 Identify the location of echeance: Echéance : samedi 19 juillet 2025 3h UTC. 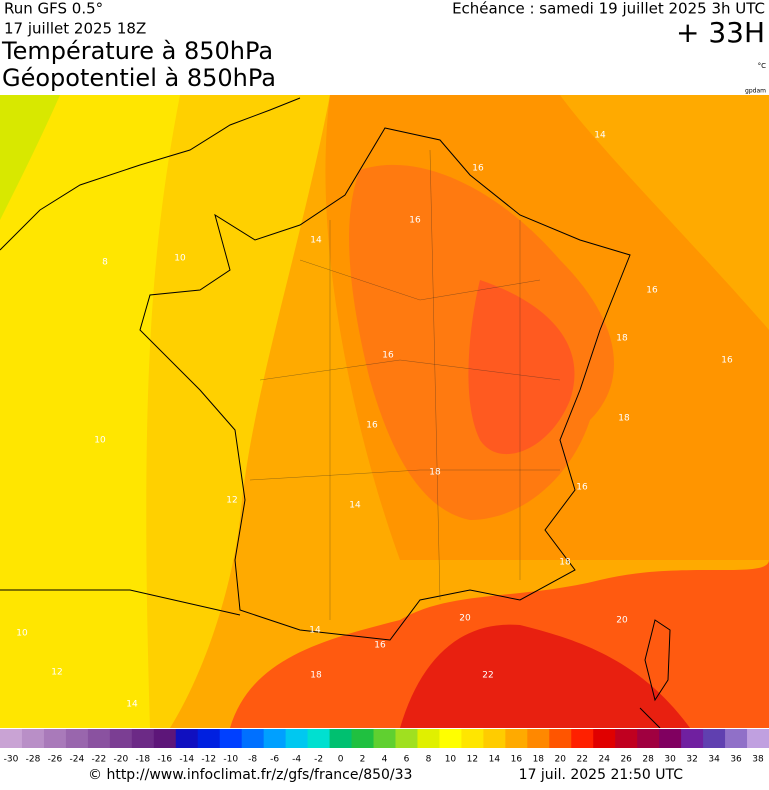
(608, 9).